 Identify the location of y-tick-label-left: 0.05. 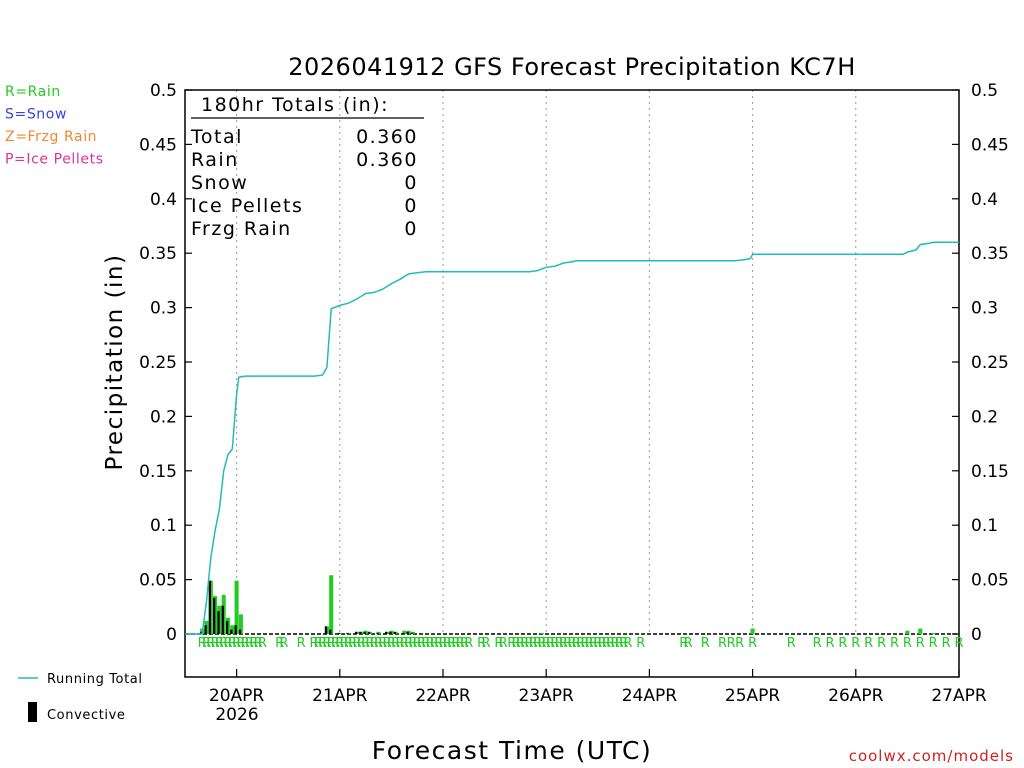
(158, 581).